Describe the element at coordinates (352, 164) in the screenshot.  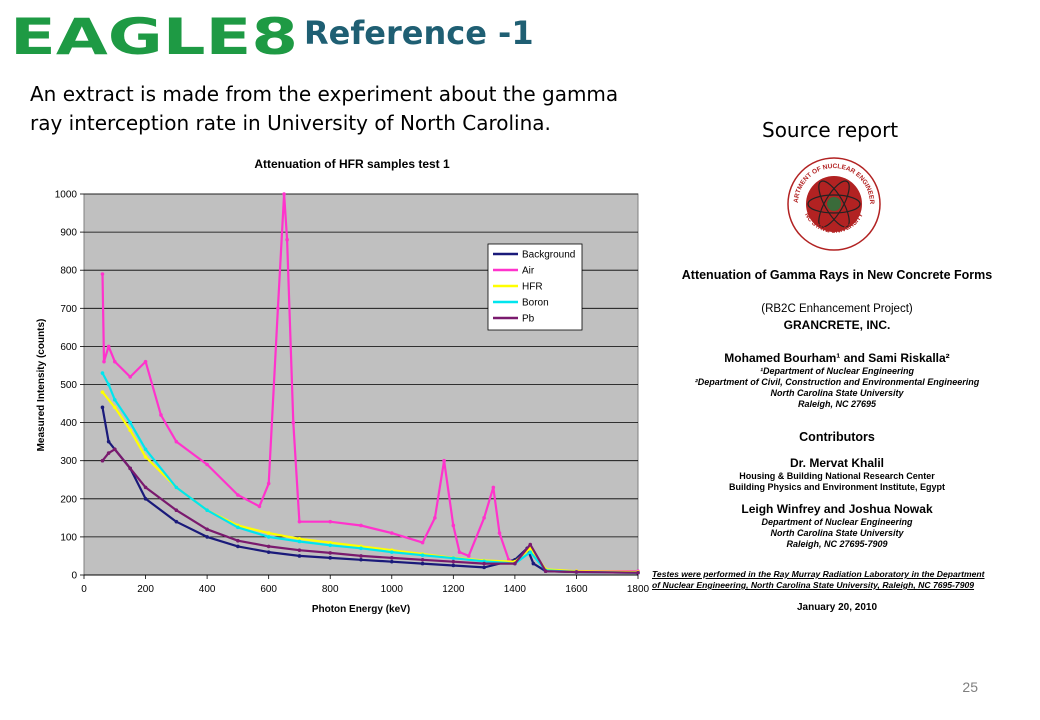
I see `chart-title: Attenuation of HFR samples test 1` at that location.